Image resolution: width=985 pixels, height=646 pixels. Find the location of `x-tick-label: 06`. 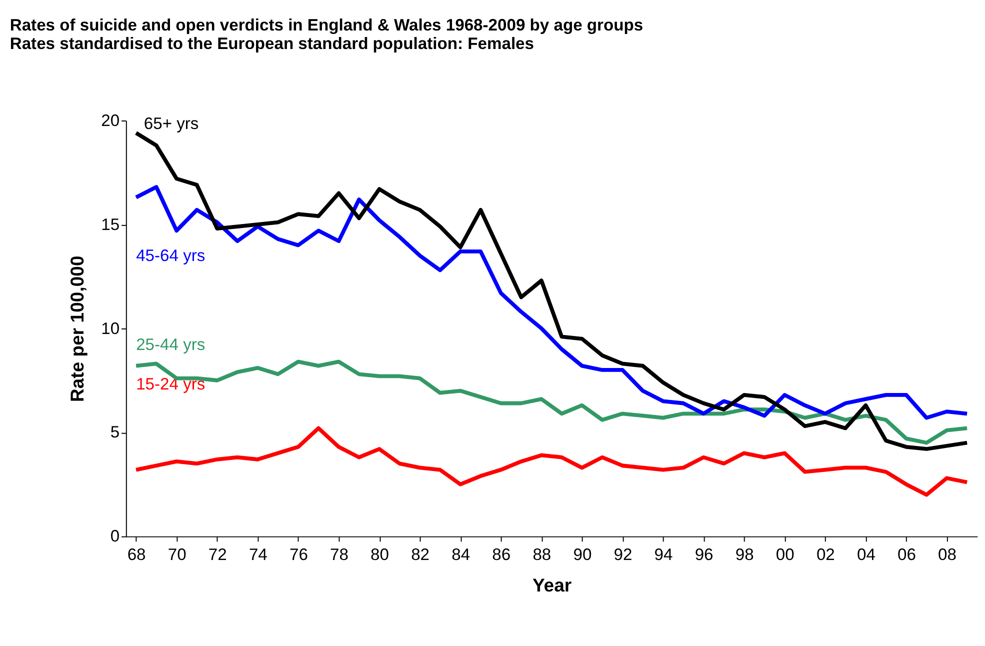

x-tick-label: 06 is located at coordinates (907, 554).